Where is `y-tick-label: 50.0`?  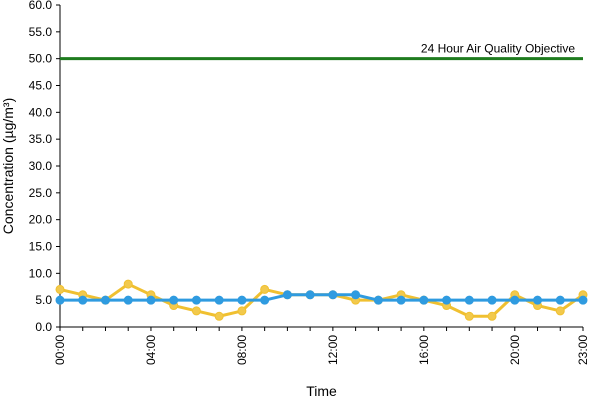
y-tick-label: 50.0 is located at coordinates (41, 59).